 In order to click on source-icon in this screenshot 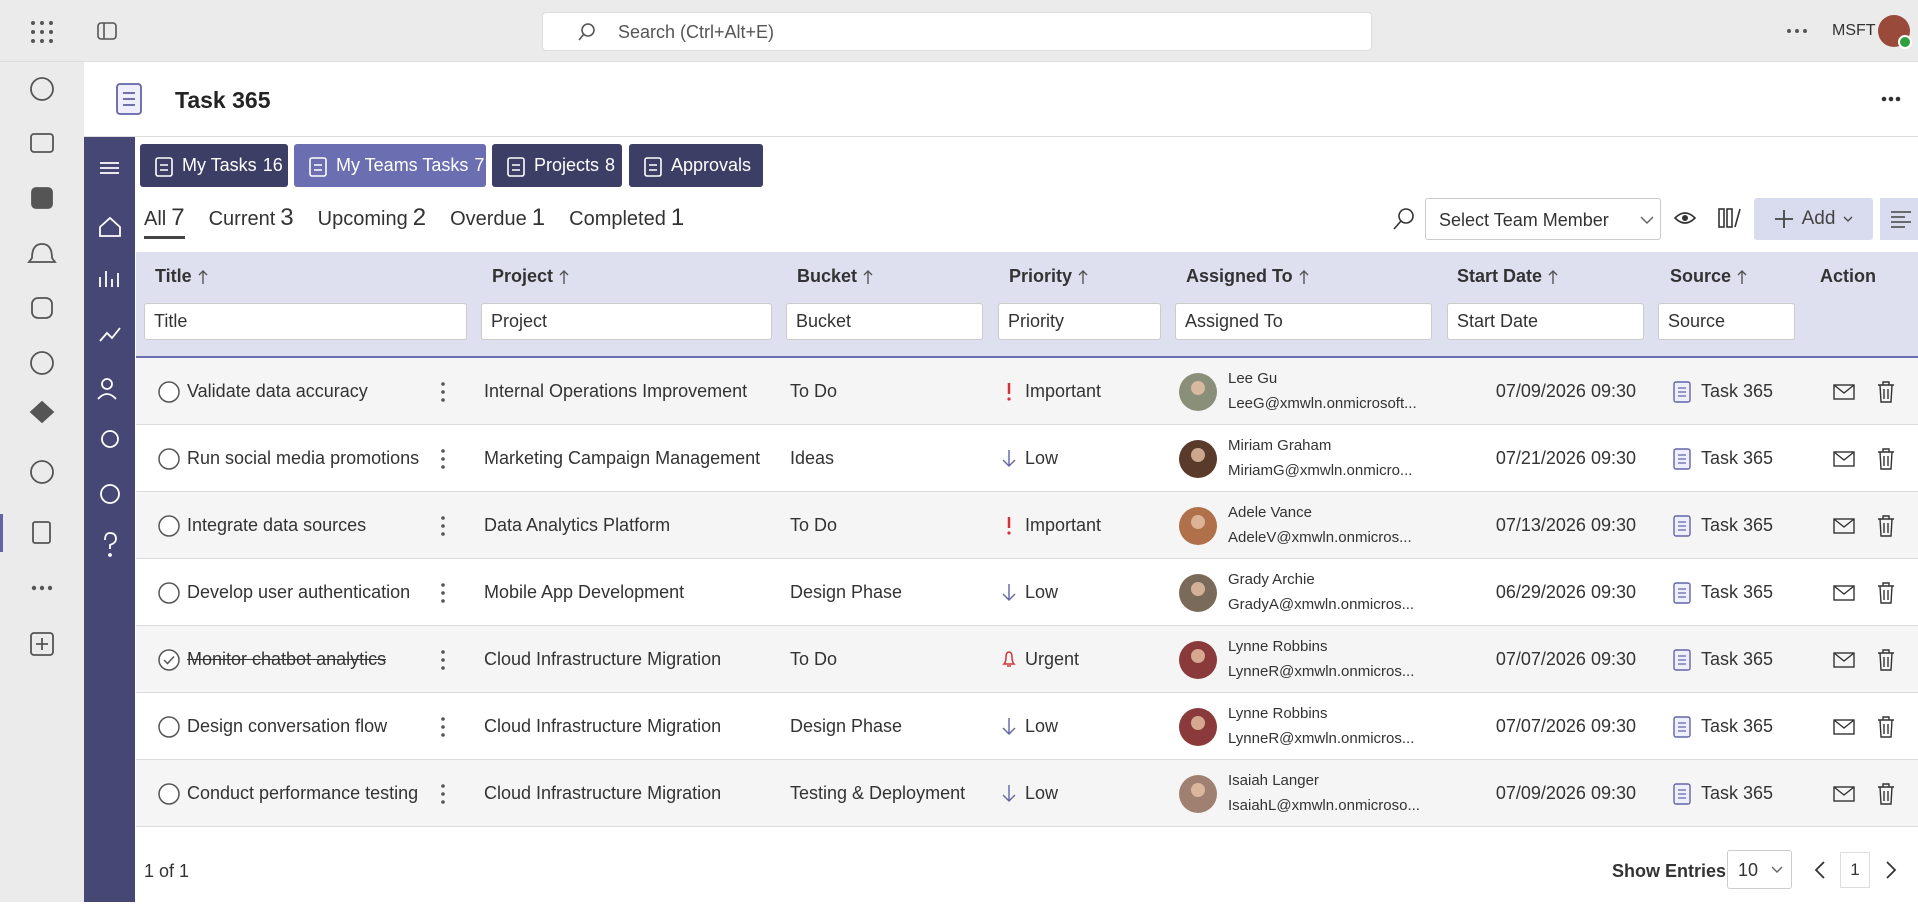, I will do `click(1682, 394)`.